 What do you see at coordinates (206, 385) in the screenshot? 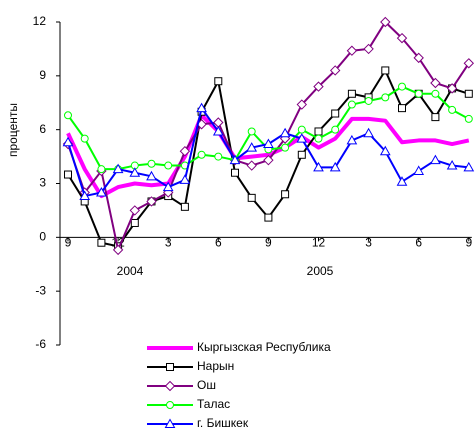
I see `legend-label: Ош` at bounding box center [206, 385].